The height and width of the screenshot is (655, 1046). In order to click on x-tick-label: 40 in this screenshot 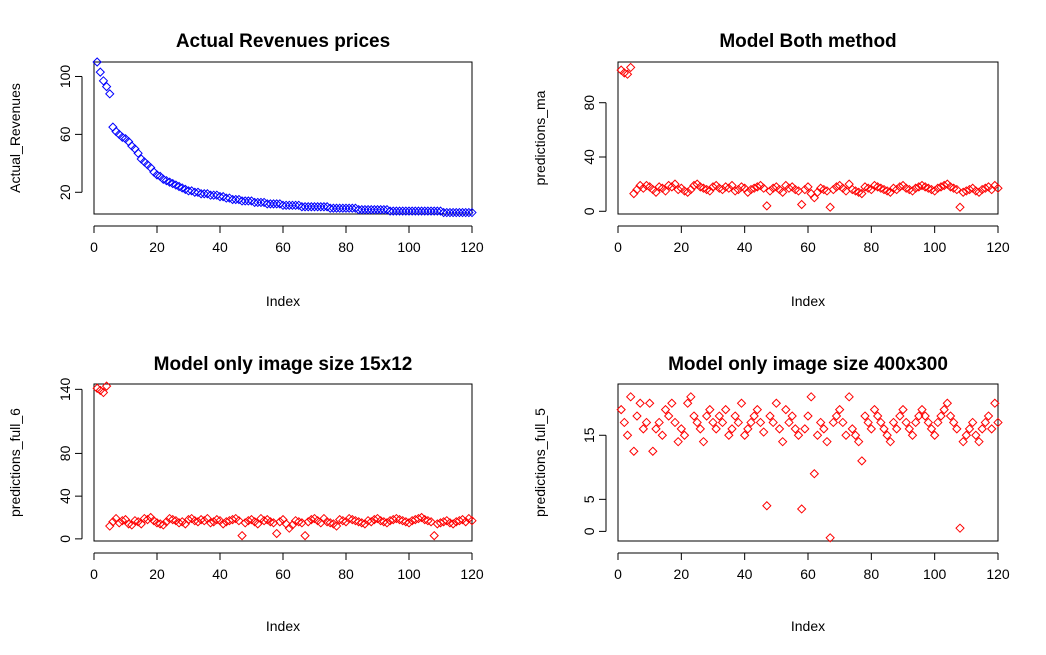, I will do `click(220, 574)`.